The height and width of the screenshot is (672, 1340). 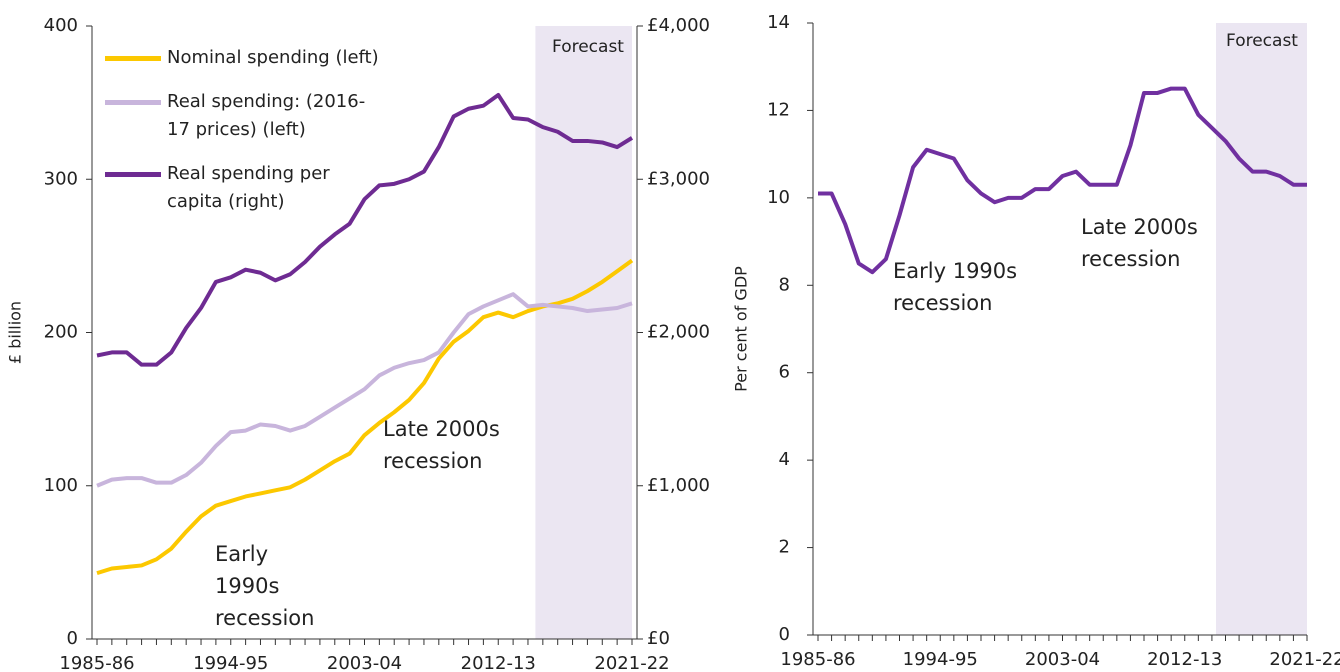 What do you see at coordinates (678, 332) in the screenshot?
I see `y2-tick-label: £2,000` at bounding box center [678, 332].